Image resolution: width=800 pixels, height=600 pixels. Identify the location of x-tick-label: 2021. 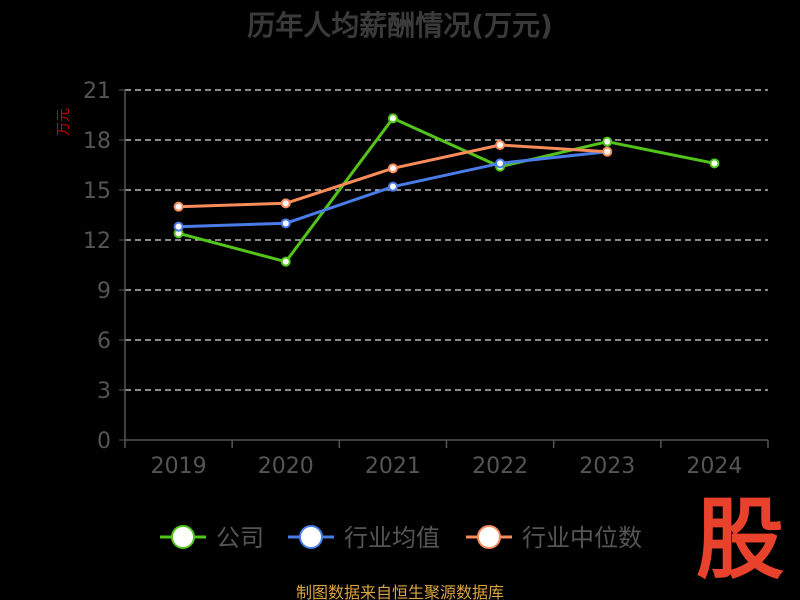
(393, 466).